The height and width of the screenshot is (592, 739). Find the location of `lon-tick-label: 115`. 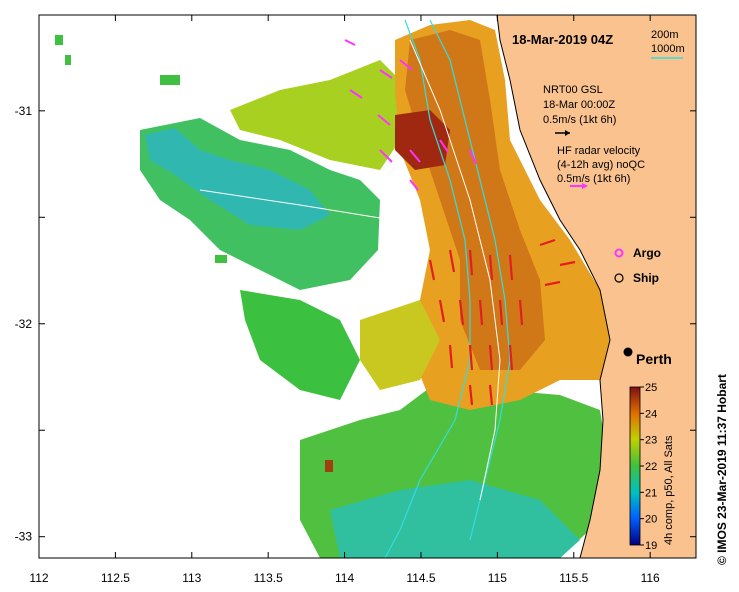

lon-tick-label: 115 is located at coordinates (497, 578).